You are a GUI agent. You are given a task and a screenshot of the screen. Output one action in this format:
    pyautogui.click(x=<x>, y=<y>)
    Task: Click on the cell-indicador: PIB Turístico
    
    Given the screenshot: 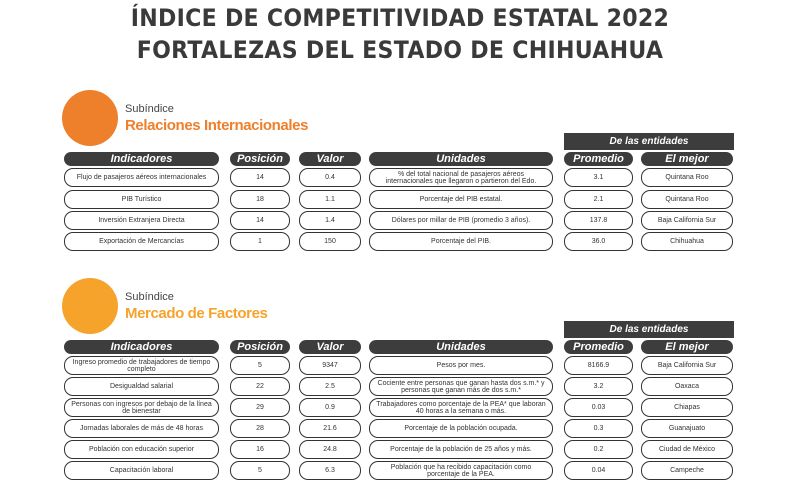 What is the action you would take?
    pyautogui.click(x=141, y=199)
    